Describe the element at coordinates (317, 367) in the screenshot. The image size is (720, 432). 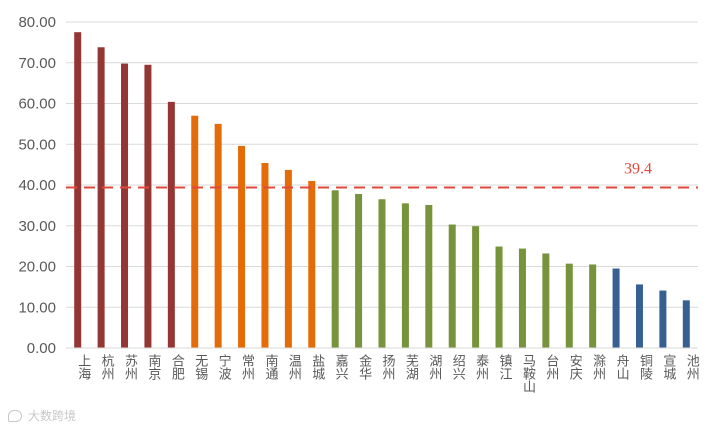
I see `x-tick-label: 盐城` at that location.